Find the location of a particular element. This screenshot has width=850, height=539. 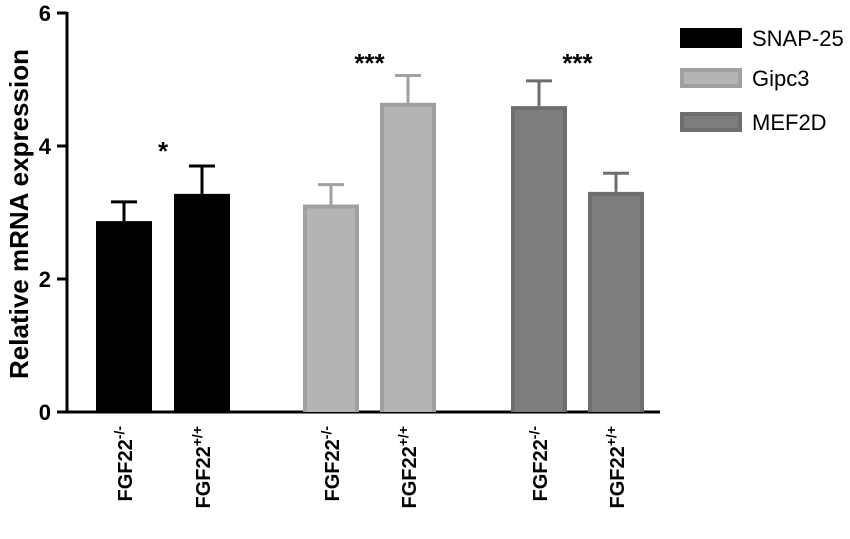

y-axis-label: Relative mRNA expression is located at coordinates (19, 214).